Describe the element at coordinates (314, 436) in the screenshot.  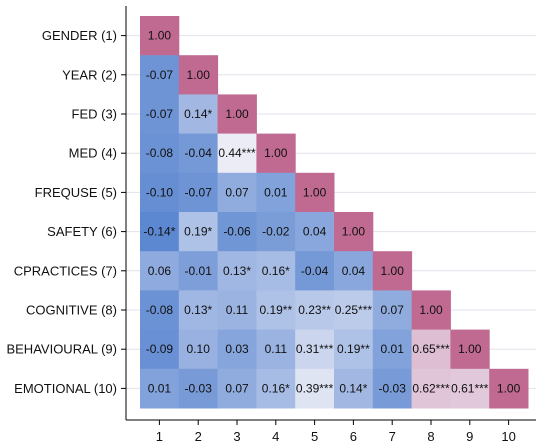
I see `column-label: 5` at that location.